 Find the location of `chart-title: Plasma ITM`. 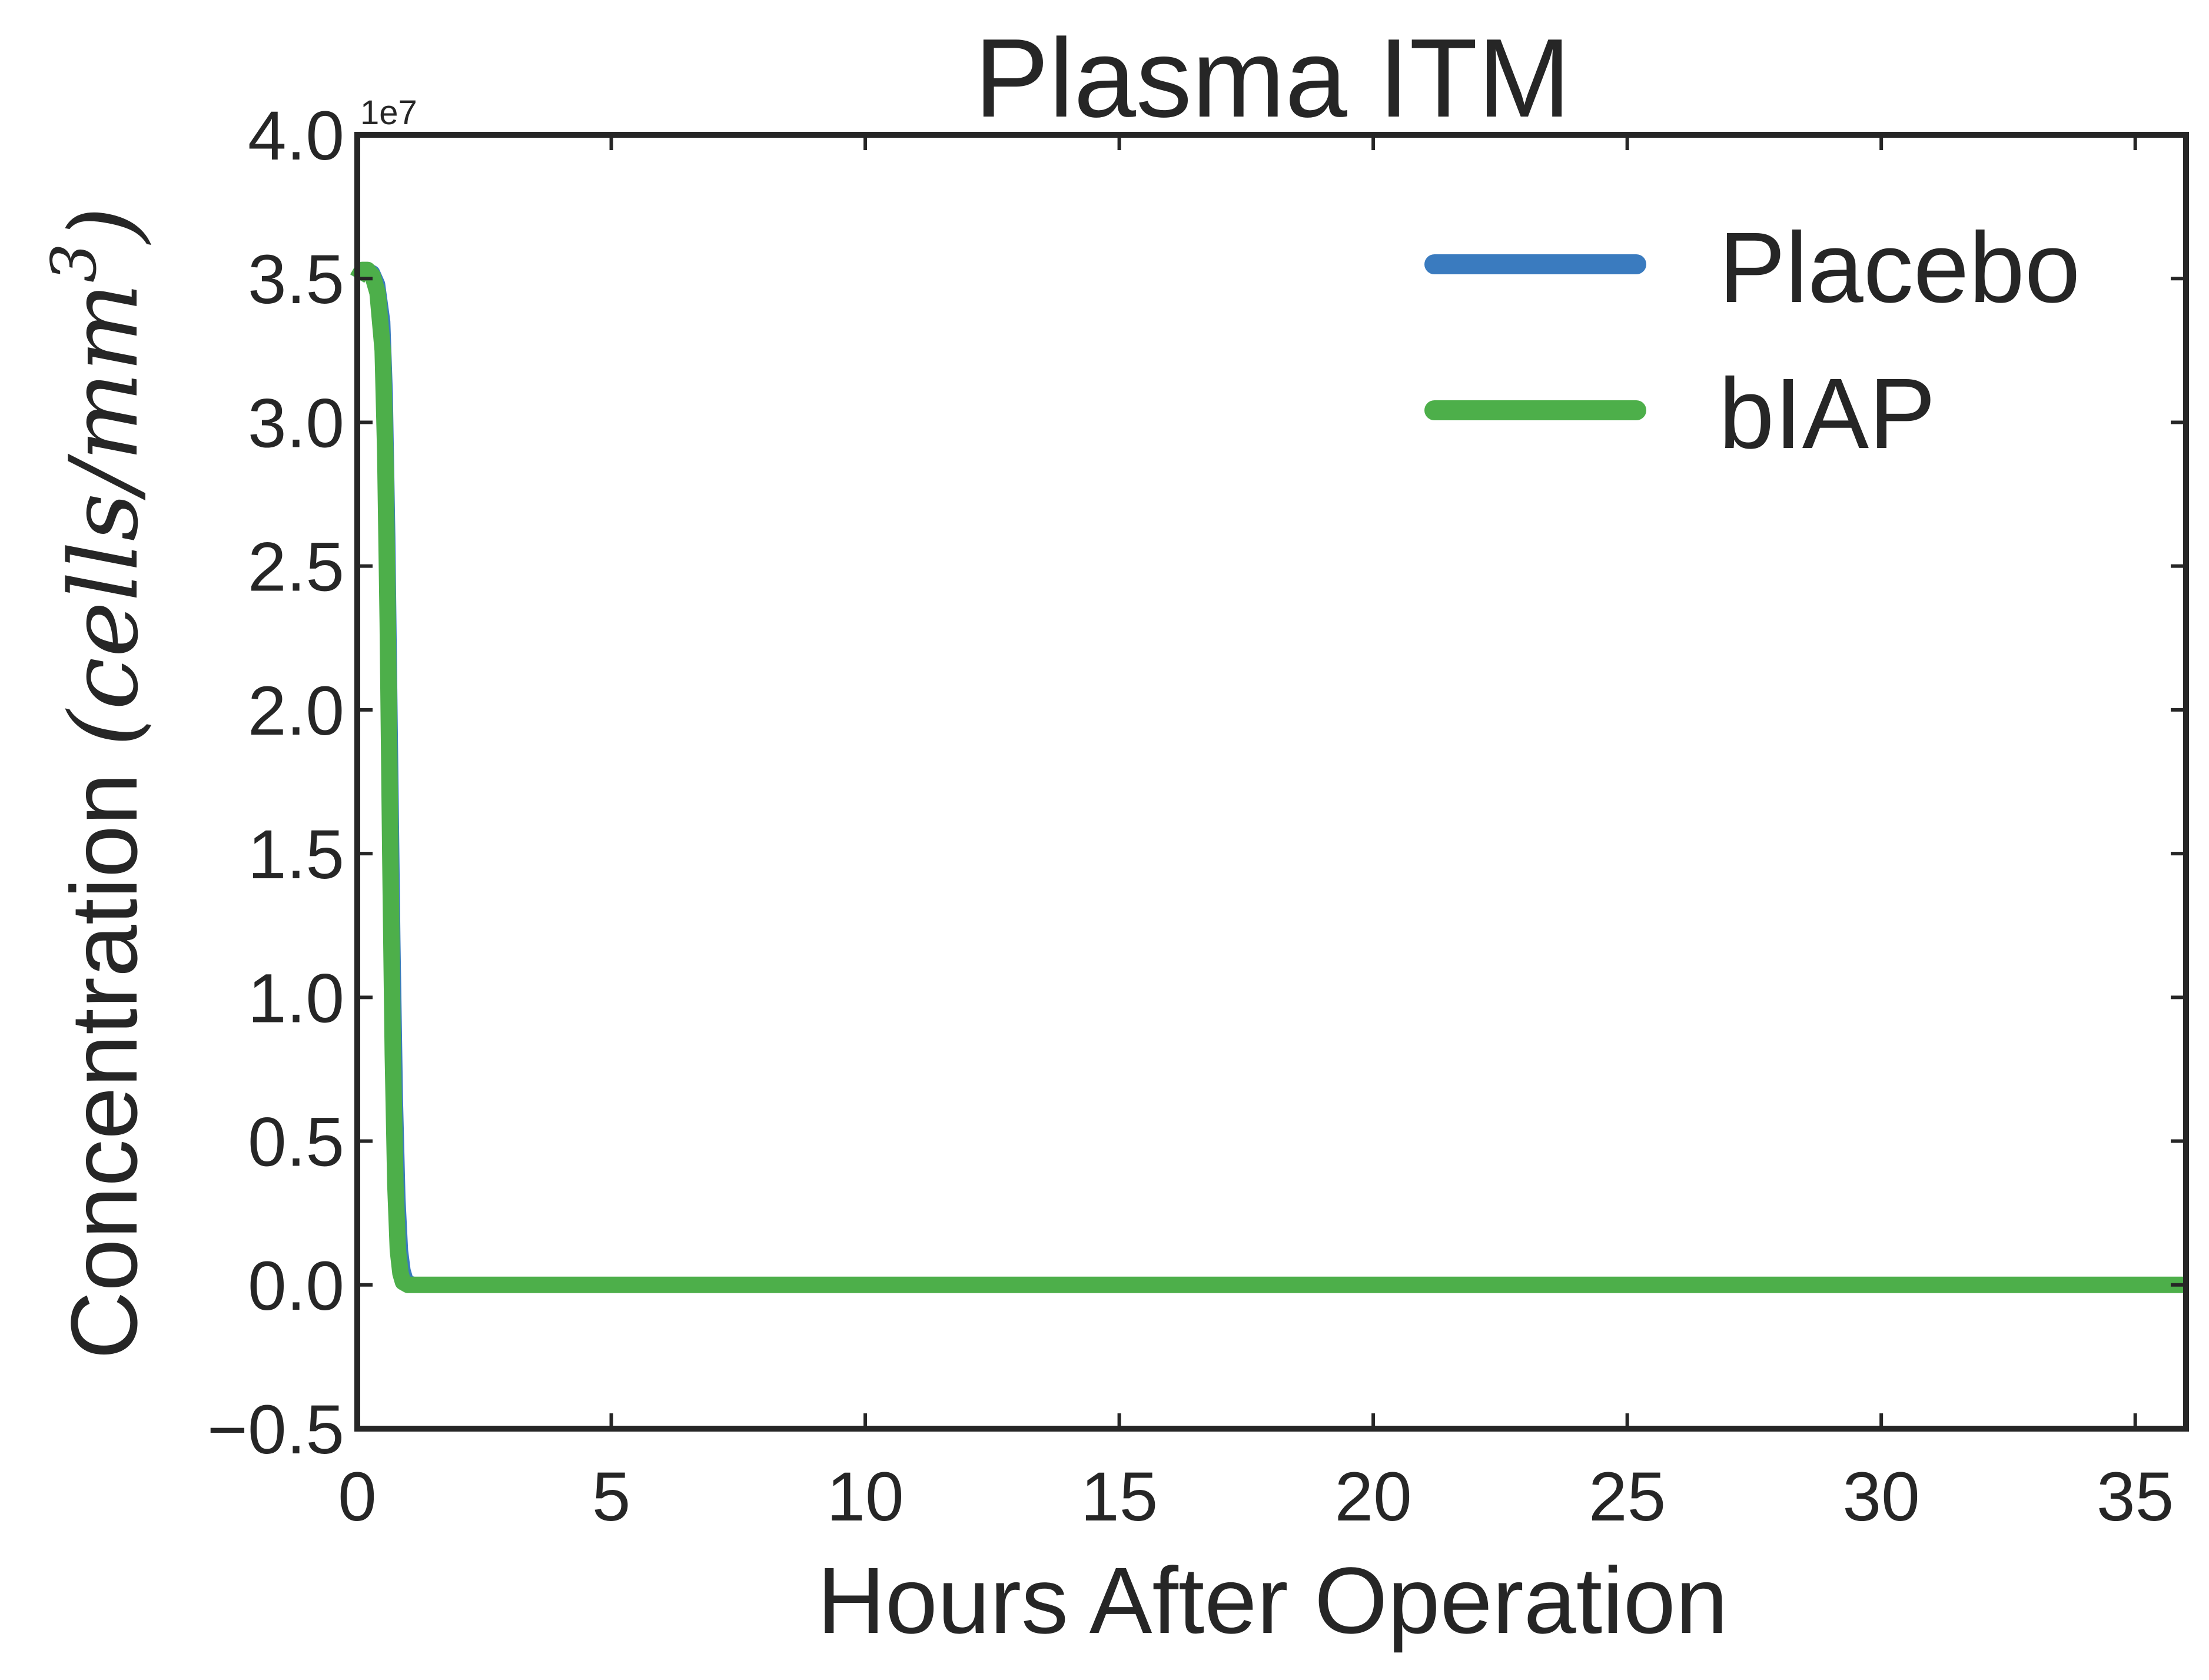

chart-title: Plasma ITM is located at coordinates (1272, 78).